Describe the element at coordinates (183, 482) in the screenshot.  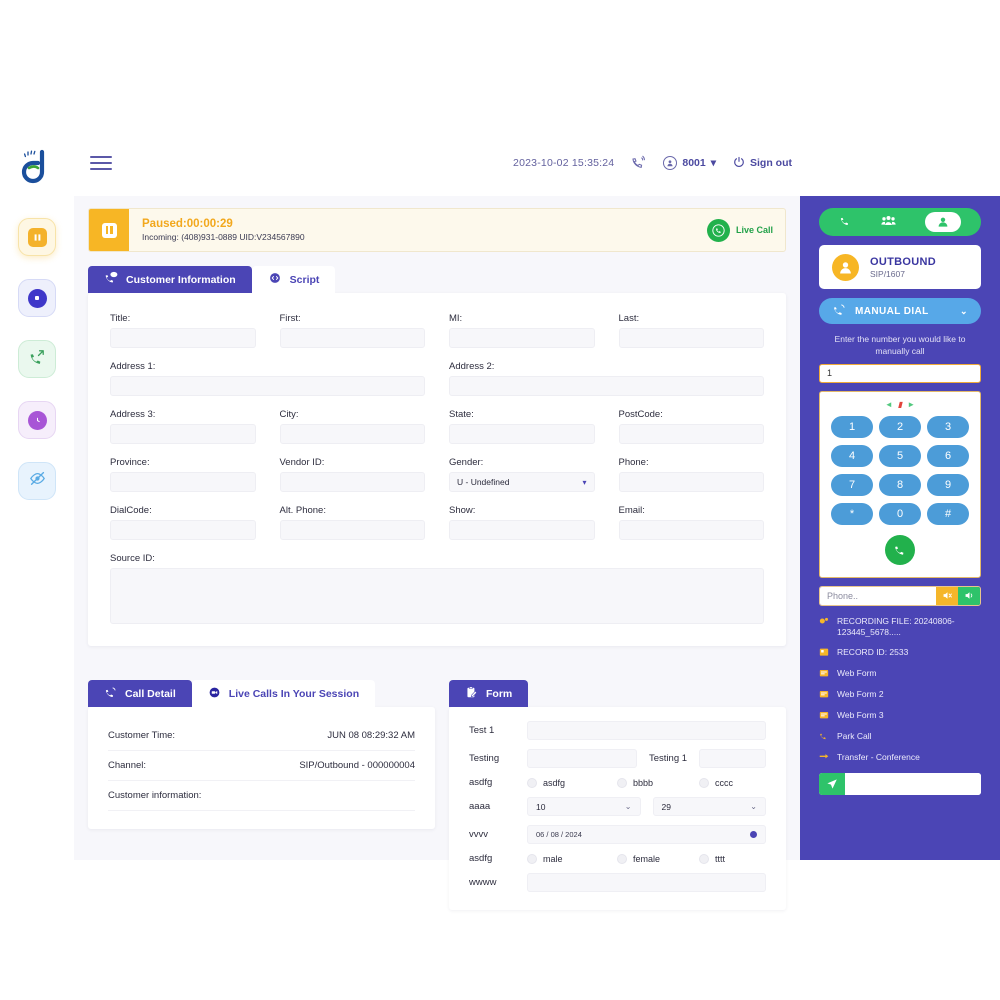
I see `province-input` at that location.